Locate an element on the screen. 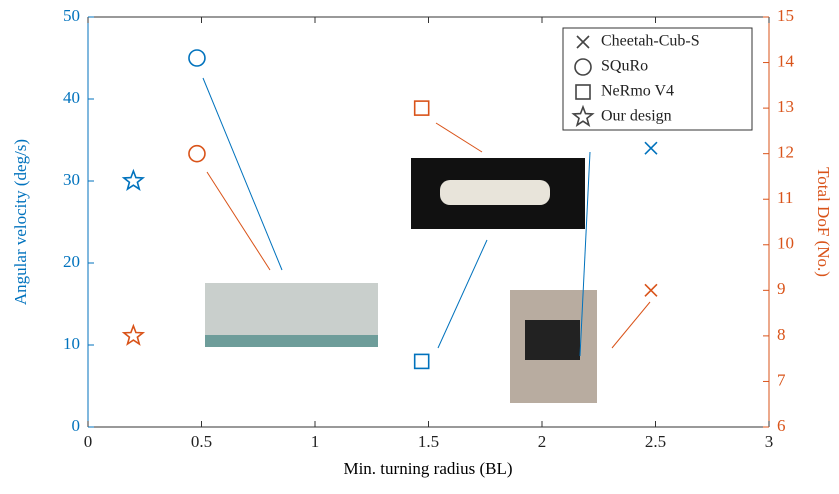 This screenshot has width=839, height=494. x-tick-label: 3 is located at coordinates (769, 441).